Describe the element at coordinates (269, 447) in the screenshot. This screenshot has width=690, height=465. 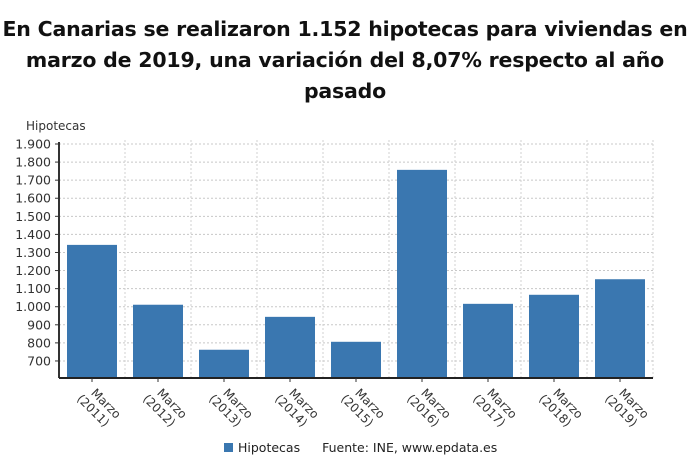
I see `legend-label: Hipotecas` at that location.